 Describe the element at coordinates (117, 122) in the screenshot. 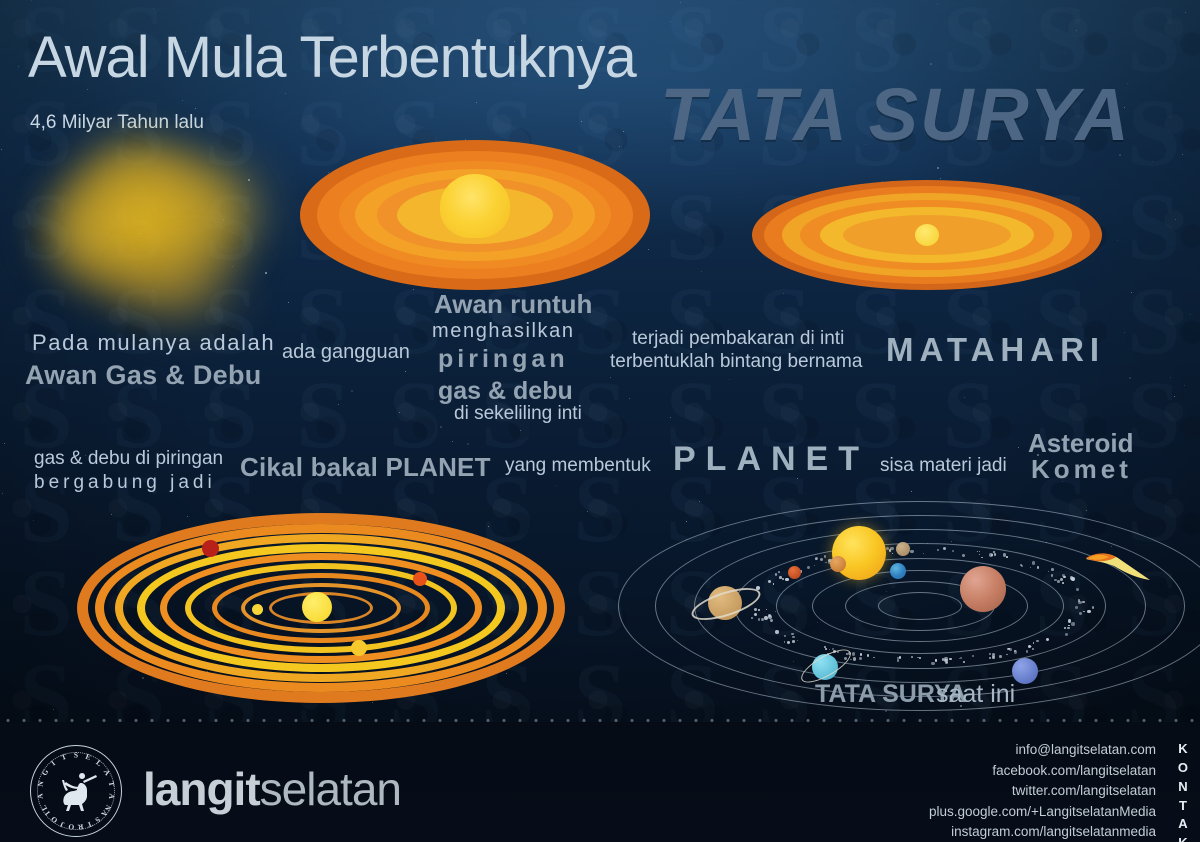

I see `page-subtitle: 4,6 Milyar Tahun lalu` at that location.